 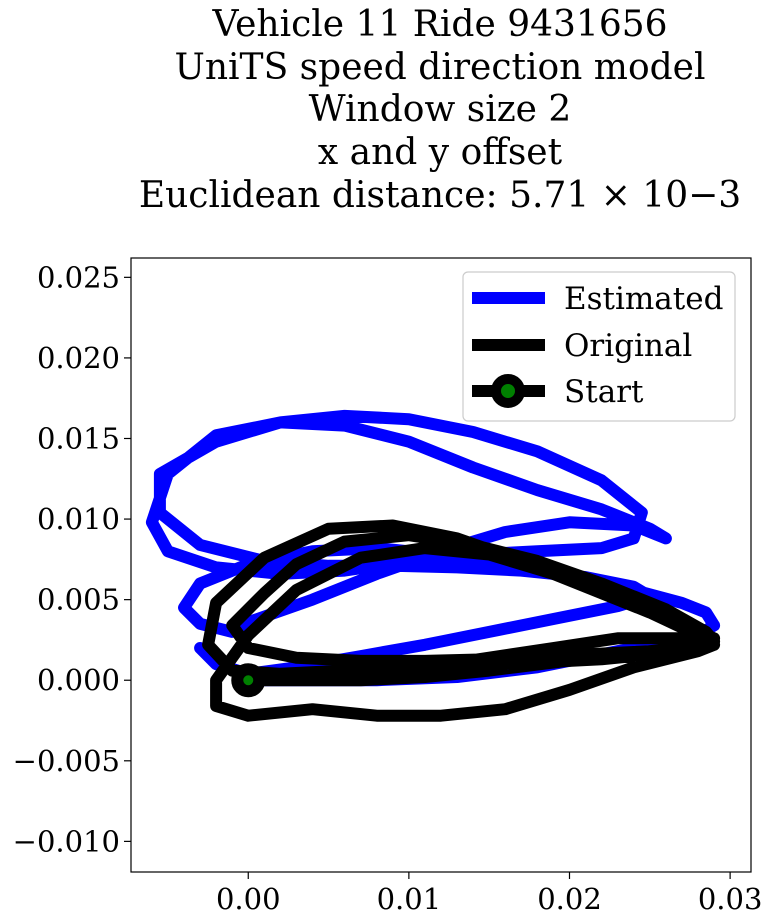 What do you see at coordinates (78, 438) in the screenshot?
I see `y-tick-label: 0.015` at bounding box center [78, 438].